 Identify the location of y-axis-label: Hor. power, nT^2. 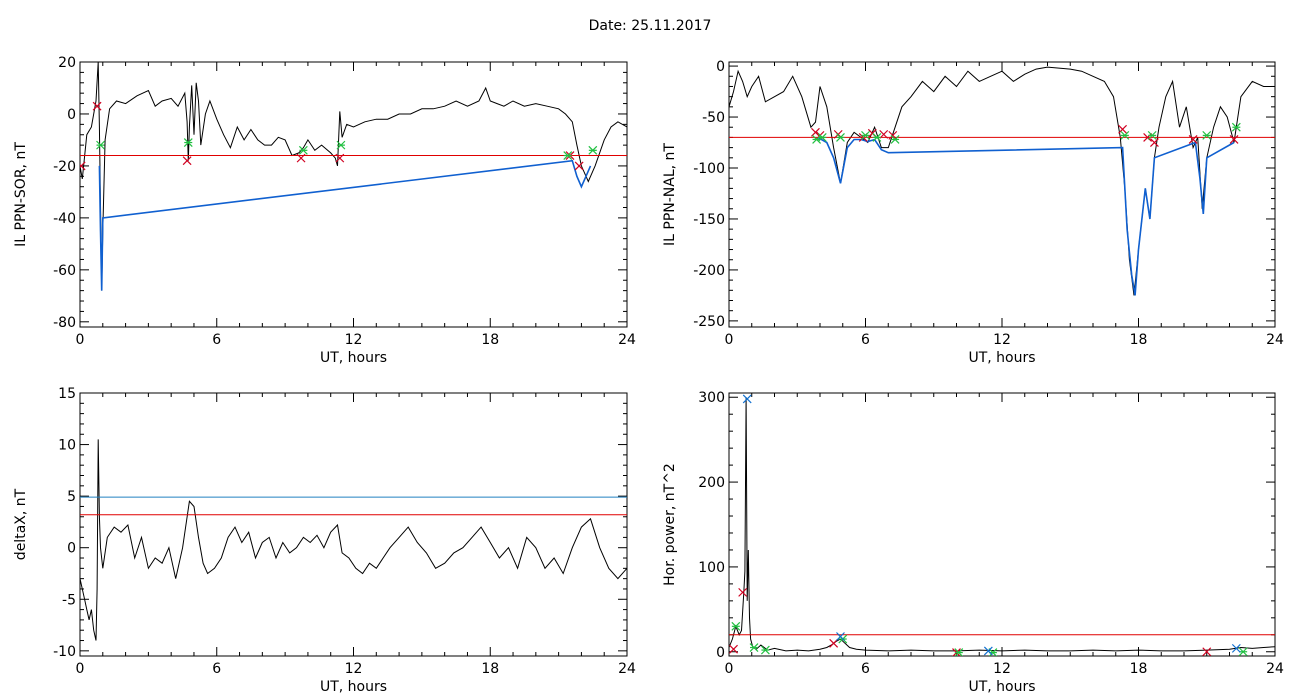
(670, 524).